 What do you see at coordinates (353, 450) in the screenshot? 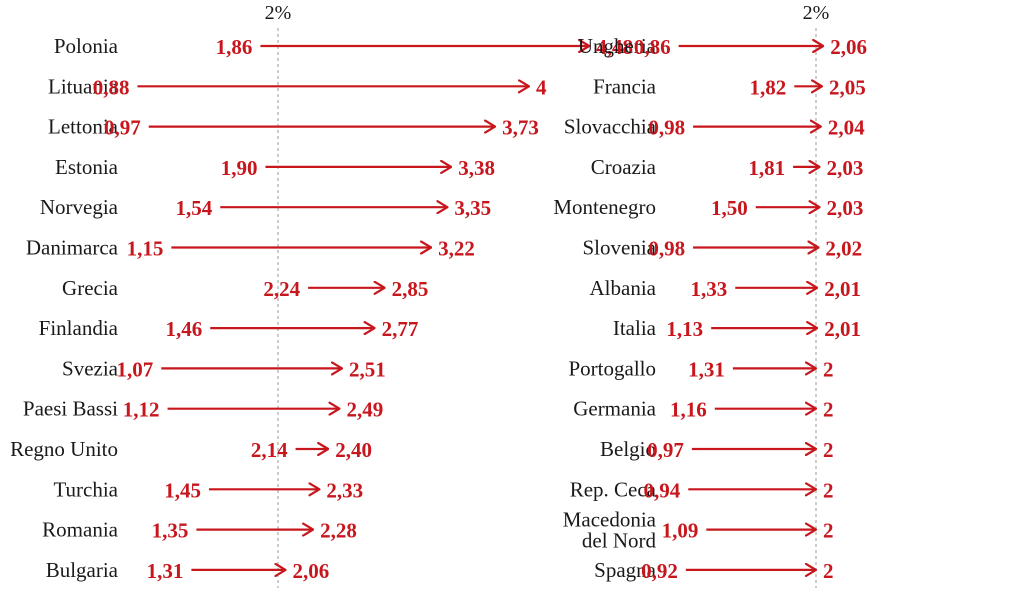
I see `value-label-to: 2,40` at bounding box center [353, 450].